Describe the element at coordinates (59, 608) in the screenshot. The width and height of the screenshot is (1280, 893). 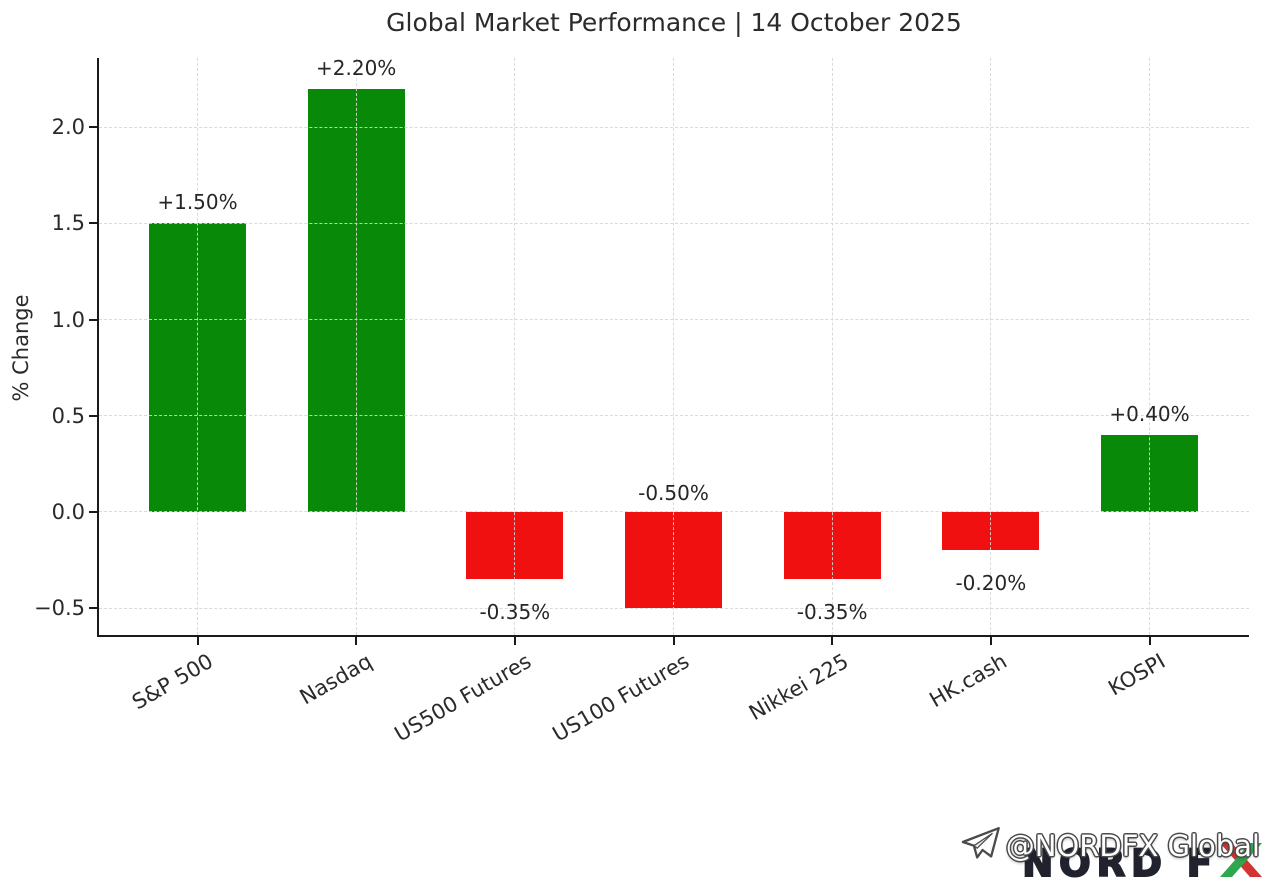
I see `y-tick-label: −0.5` at that location.